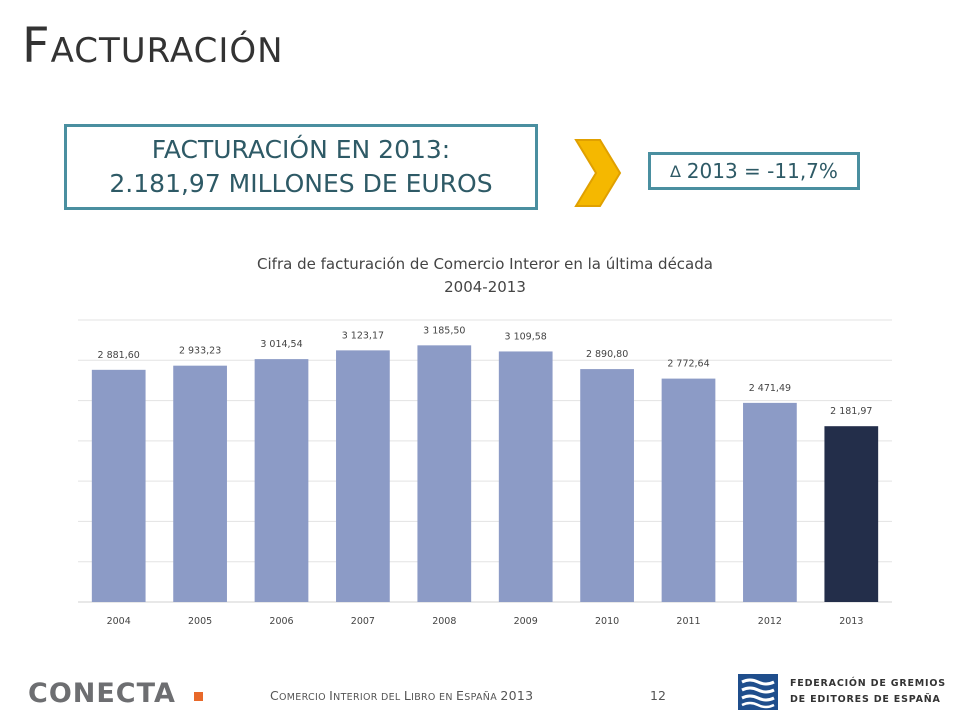 This screenshot has width=960, height=720. What do you see at coordinates (688, 621) in the screenshot?
I see `x-tick-label-2011: 2011` at bounding box center [688, 621].